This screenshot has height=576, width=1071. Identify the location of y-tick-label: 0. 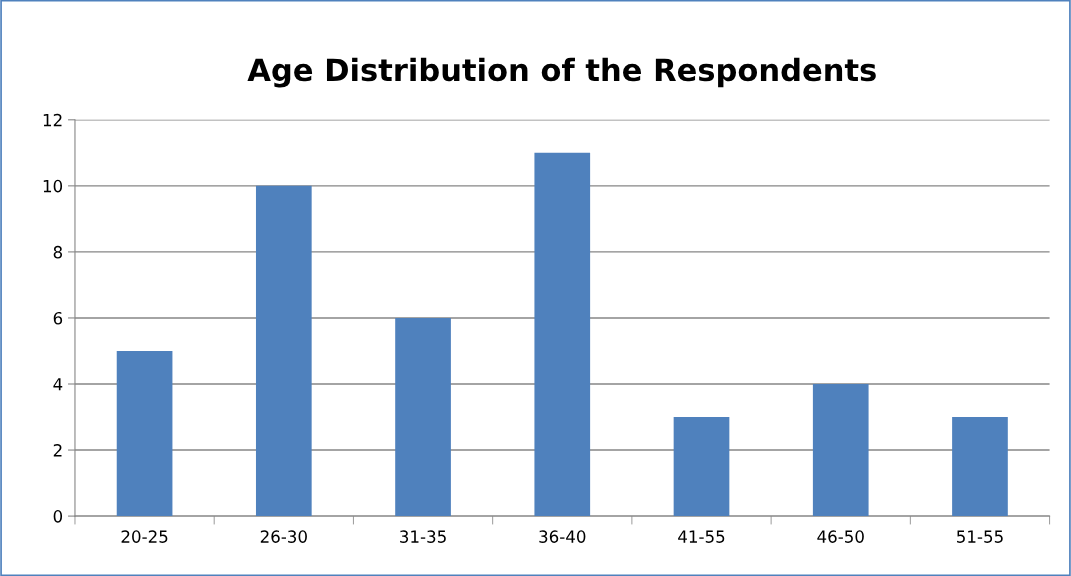
(58, 516).